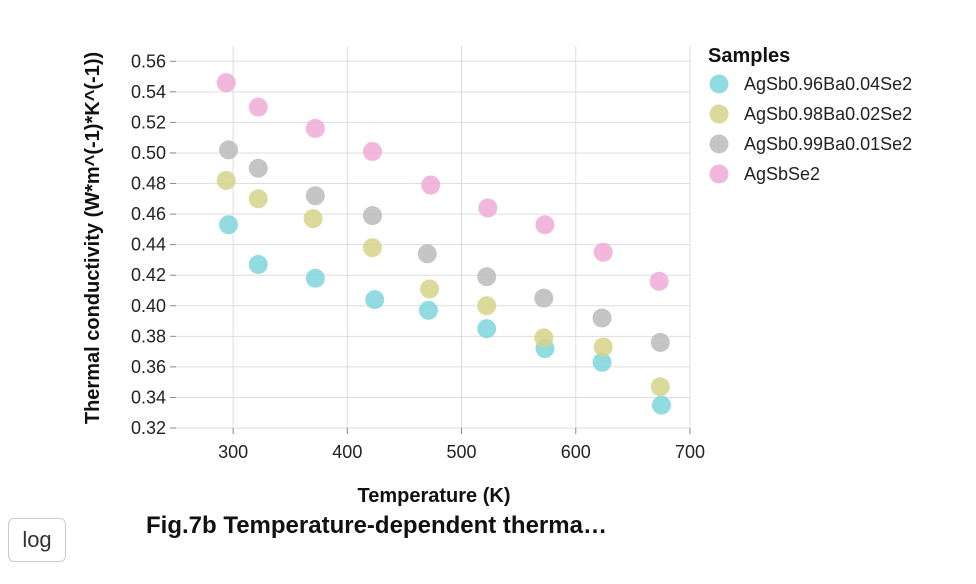  What do you see at coordinates (347, 452) in the screenshot?
I see `x-tick-label: 400` at bounding box center [347, 452].